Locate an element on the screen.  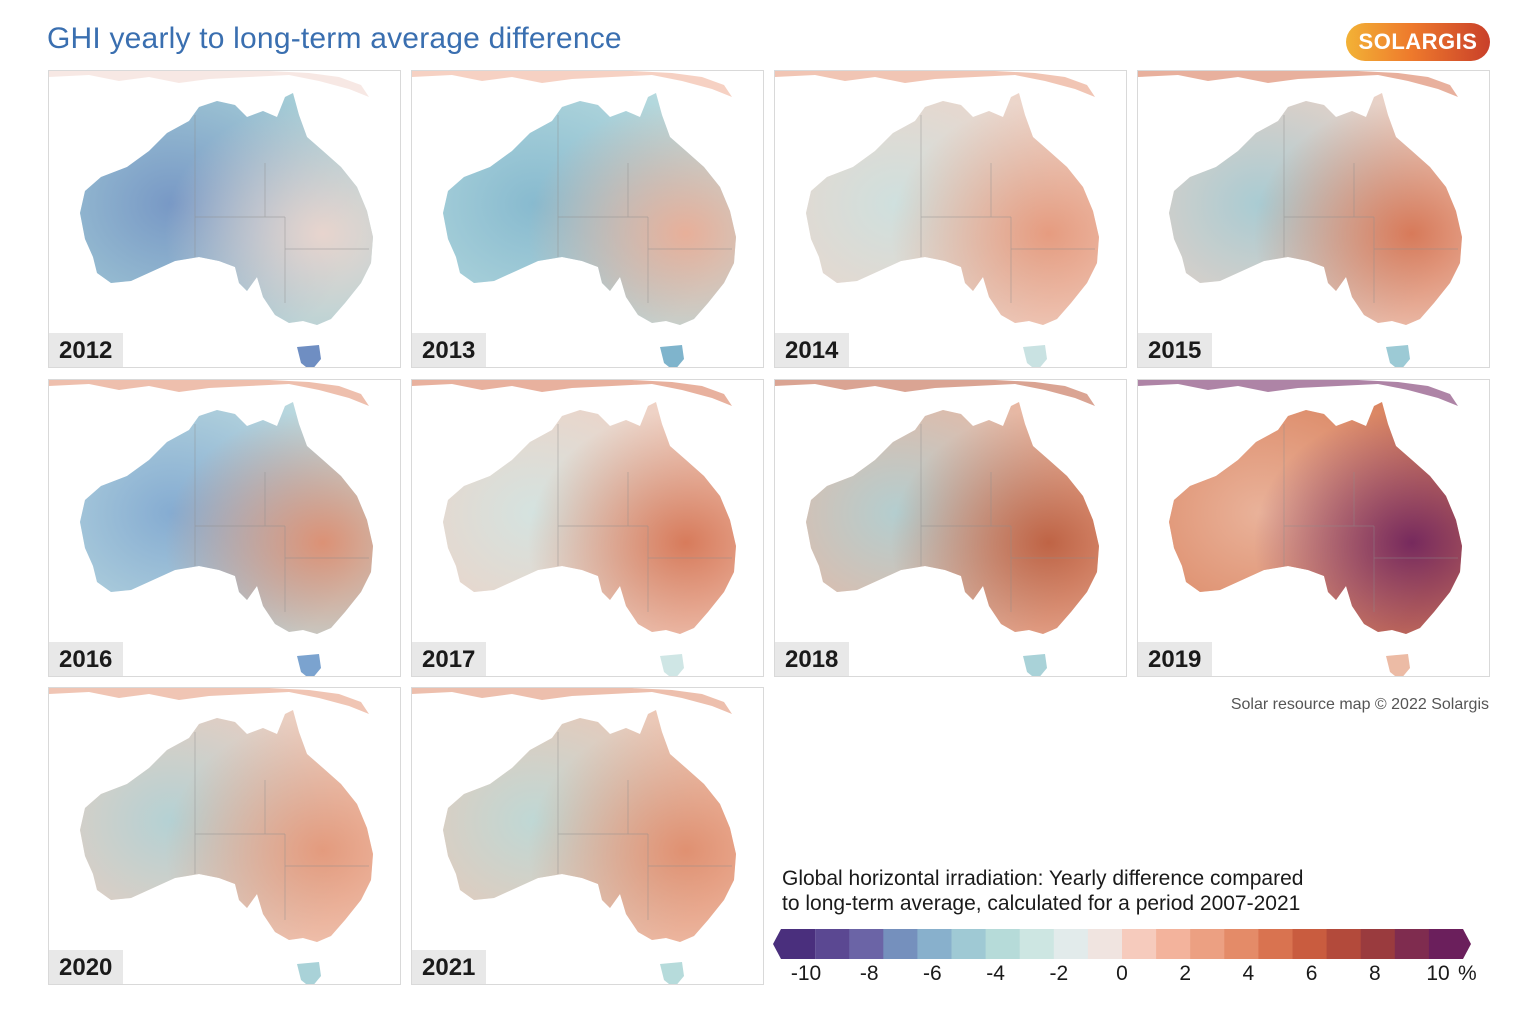
color-scale-tick: 0 is located at coordinates (1122, 973).